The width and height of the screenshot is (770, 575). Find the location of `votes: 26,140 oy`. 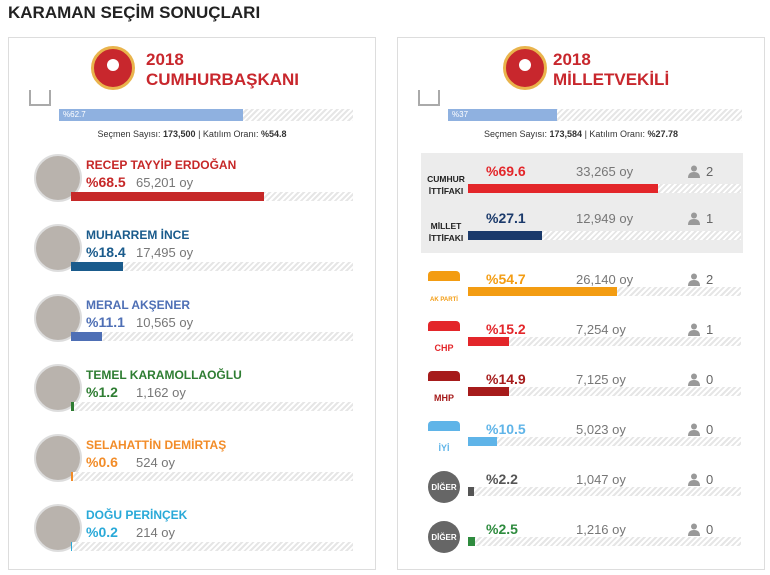

votes: 26,140 oy is located at coordinates (605, 279).